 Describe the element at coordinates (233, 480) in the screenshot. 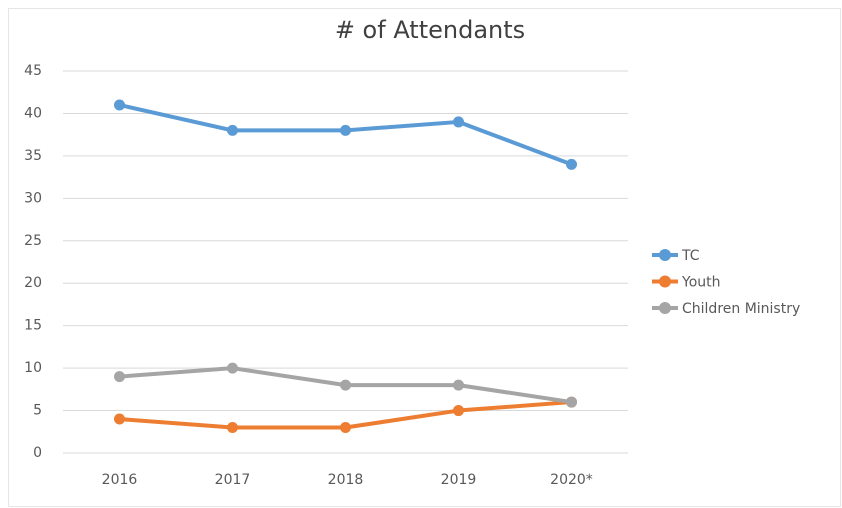

I see `x-tick-label: 2017` at that location.